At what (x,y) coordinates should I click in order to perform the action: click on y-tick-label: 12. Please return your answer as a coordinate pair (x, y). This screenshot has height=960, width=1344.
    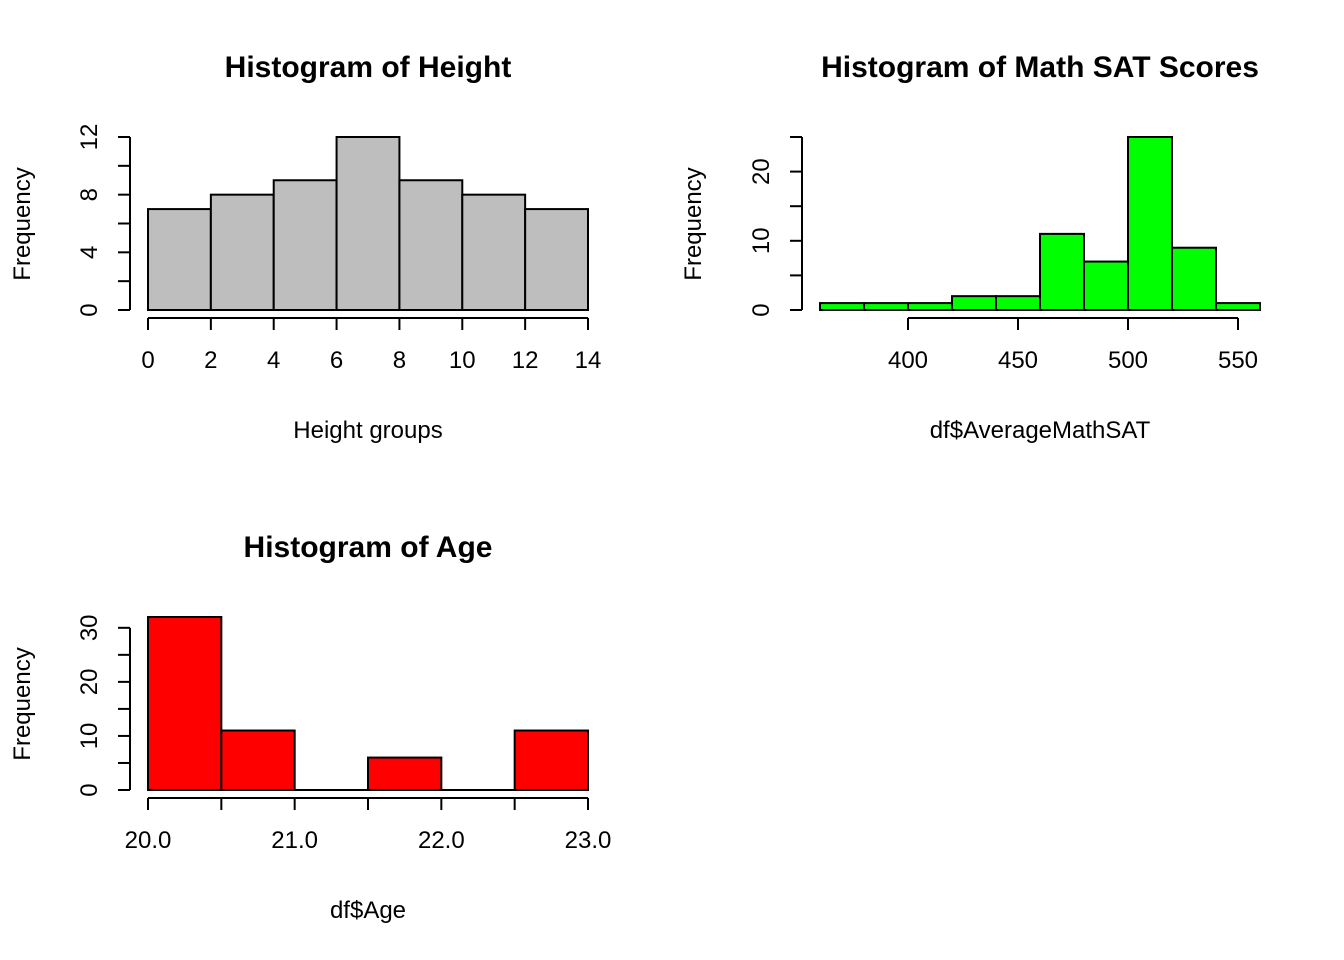
    Looking at the image, I should click on (89, 137).